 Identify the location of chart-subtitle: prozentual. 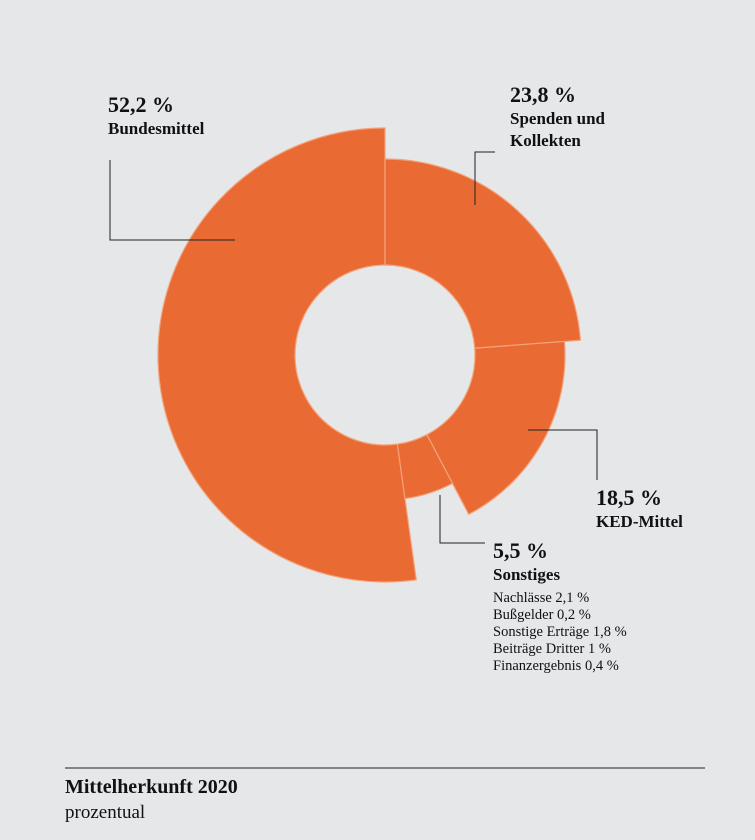
(105, 812).